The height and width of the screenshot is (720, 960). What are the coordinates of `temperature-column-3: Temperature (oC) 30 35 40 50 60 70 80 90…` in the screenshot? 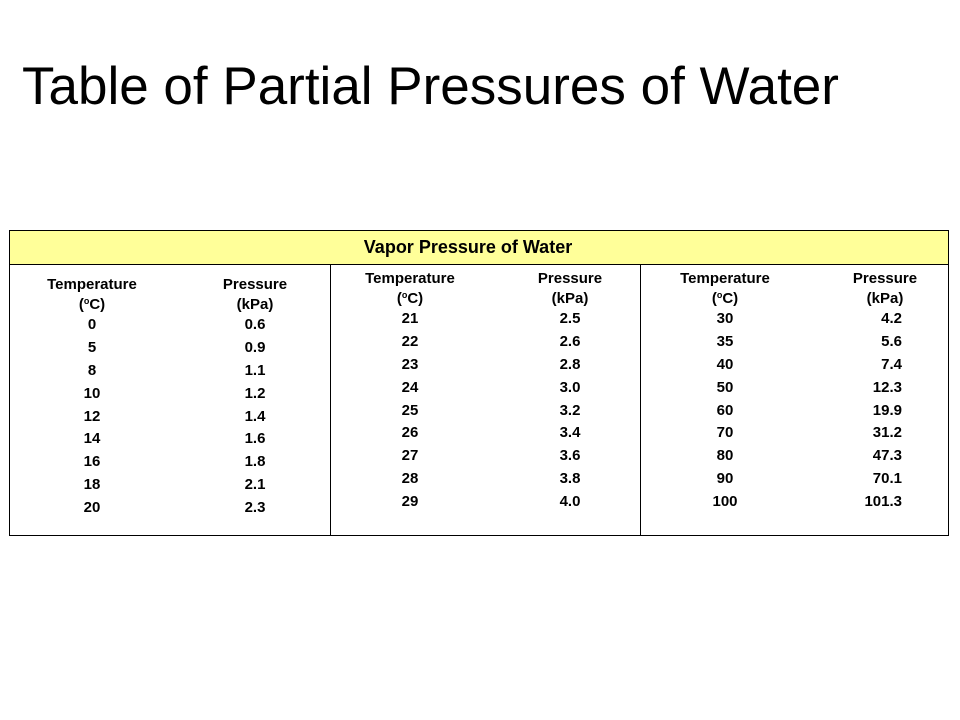 It's located at (725, 391).